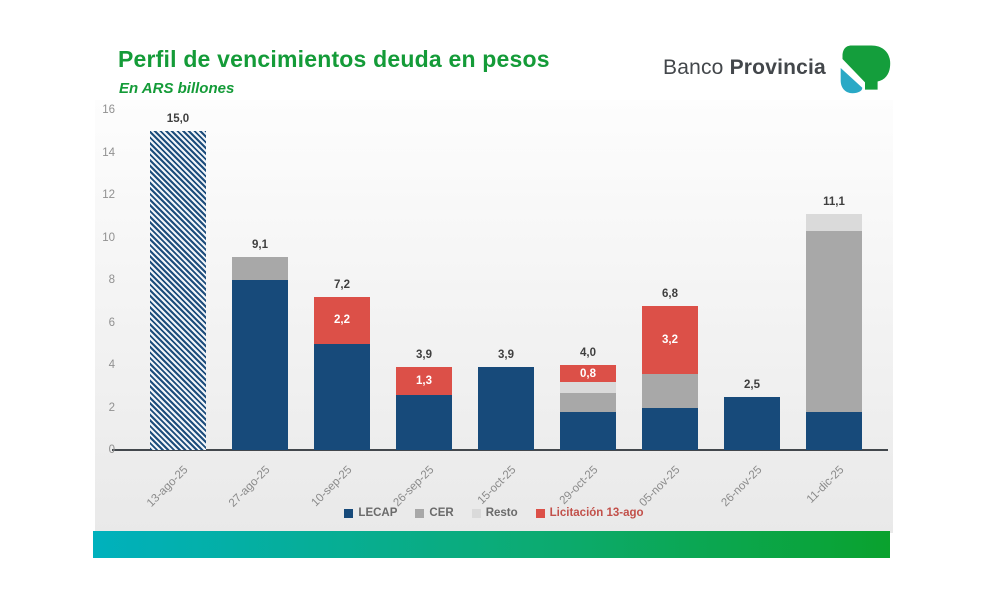 The width and height of the screenshot is (992, 597). What do you see at coordinates (111, 365) in the screenshot?
I see `y-axis-tick-label: 4` at bounding box center [111, 365].